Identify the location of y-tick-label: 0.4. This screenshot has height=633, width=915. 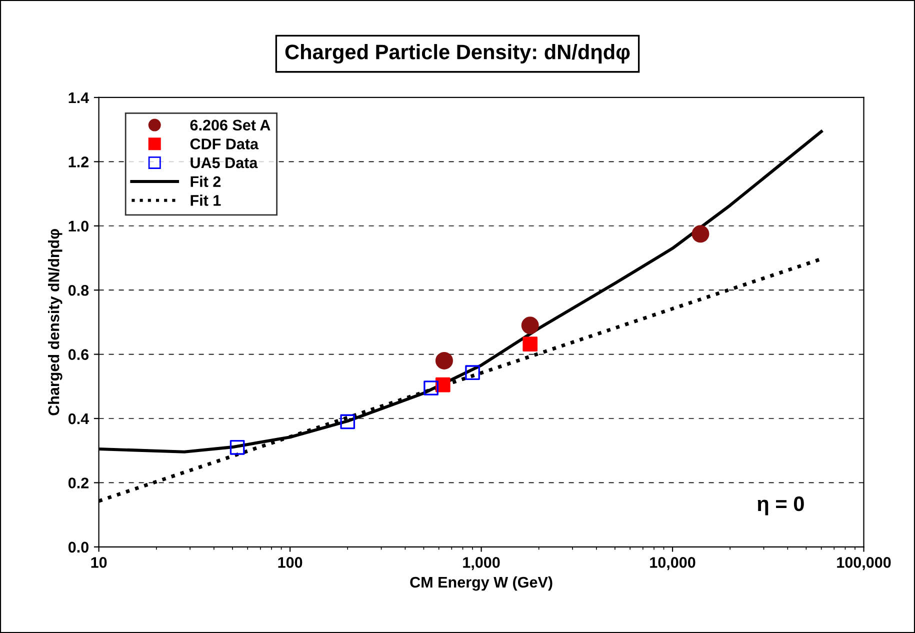
(79, 418).